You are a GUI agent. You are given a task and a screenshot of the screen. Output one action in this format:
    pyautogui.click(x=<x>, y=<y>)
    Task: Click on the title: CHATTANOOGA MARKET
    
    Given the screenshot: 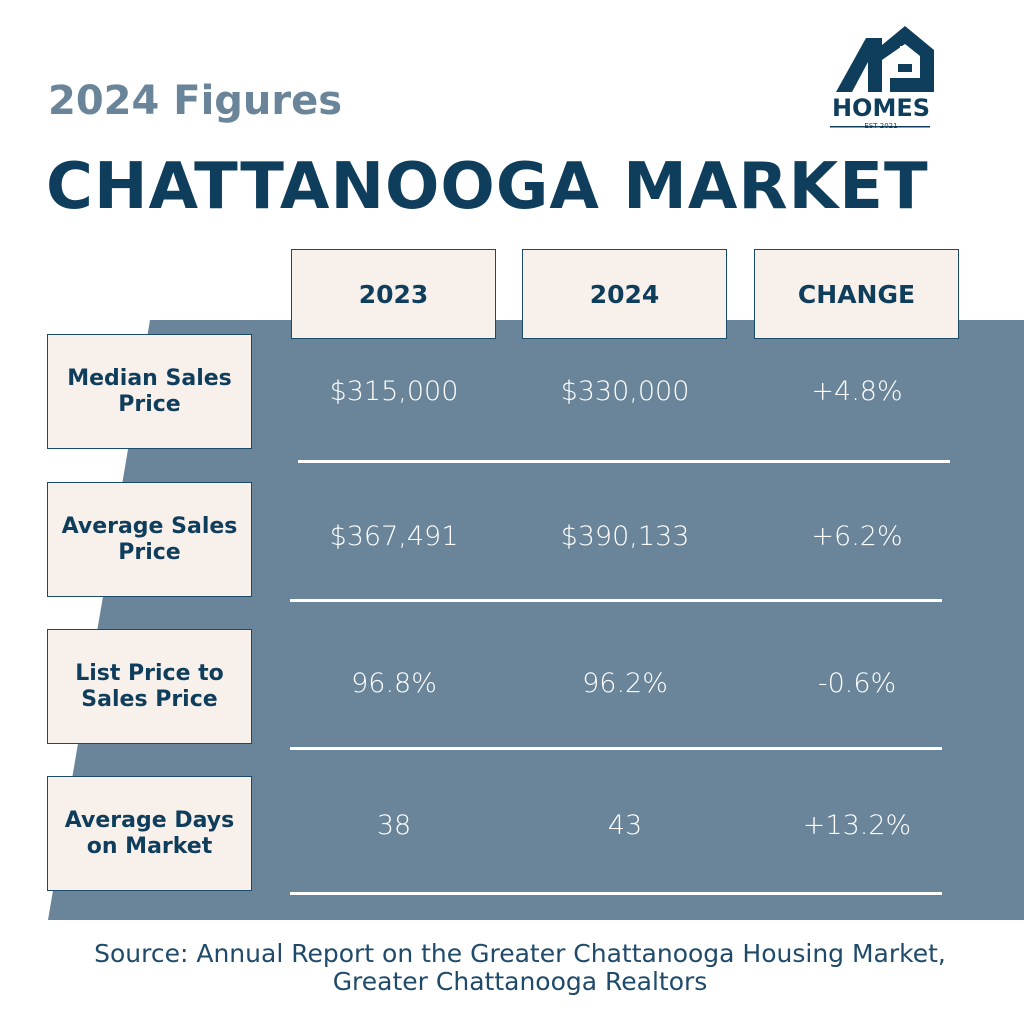 What is the action you would take?
    pyautogui.click(x=487, y=187)
    